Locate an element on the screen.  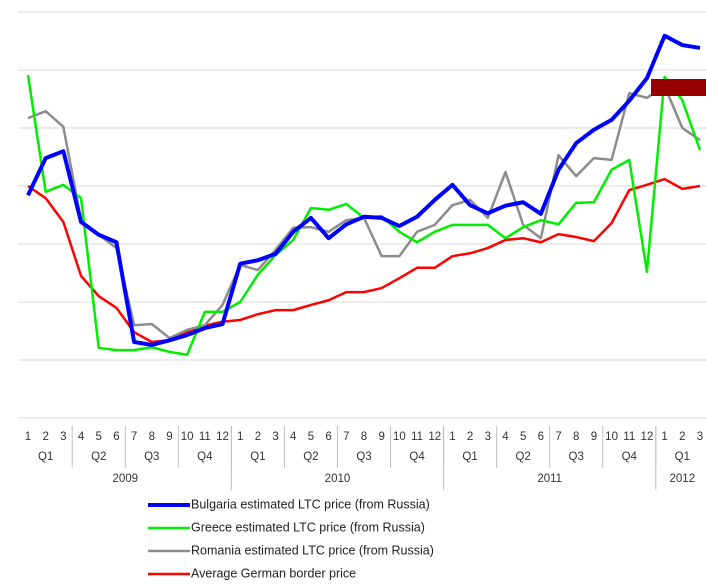
year-label: 2012 is located at coordinates (683, 479).